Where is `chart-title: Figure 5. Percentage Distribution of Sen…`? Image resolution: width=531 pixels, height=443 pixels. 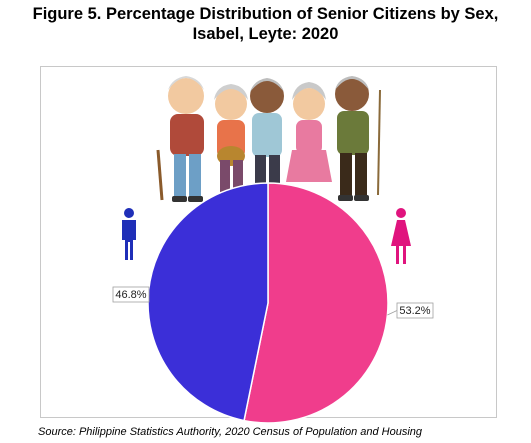
chart-title: Figure 5. Percentage Distribution of Sen… is located at coordinates (265, 24).